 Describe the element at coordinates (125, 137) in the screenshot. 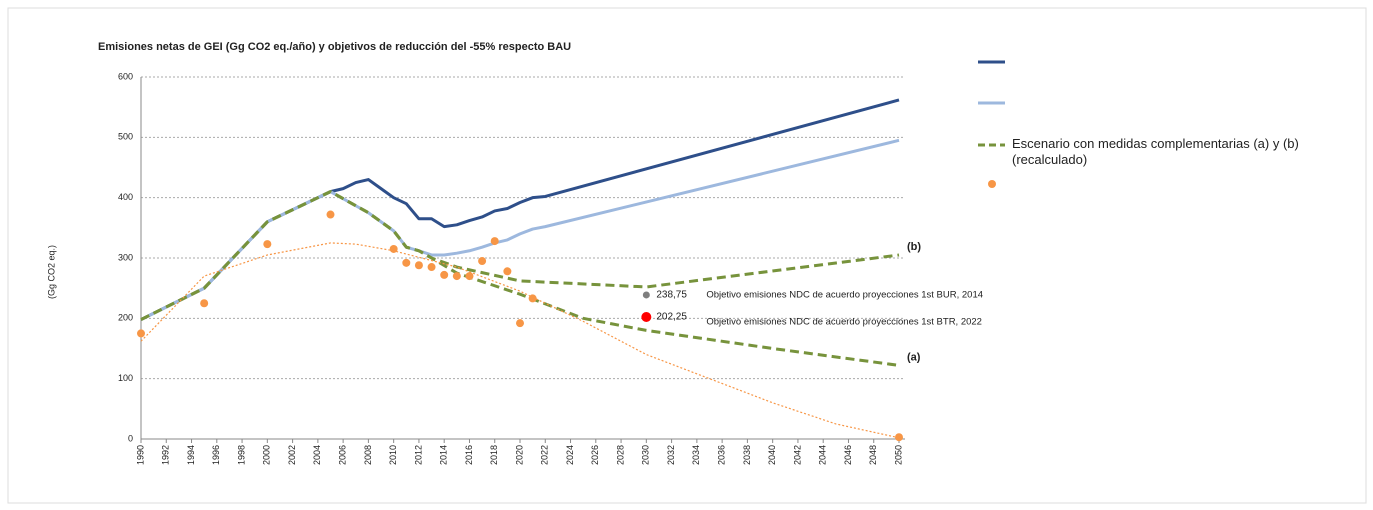

I see `y-tick-label: 500` at that location.